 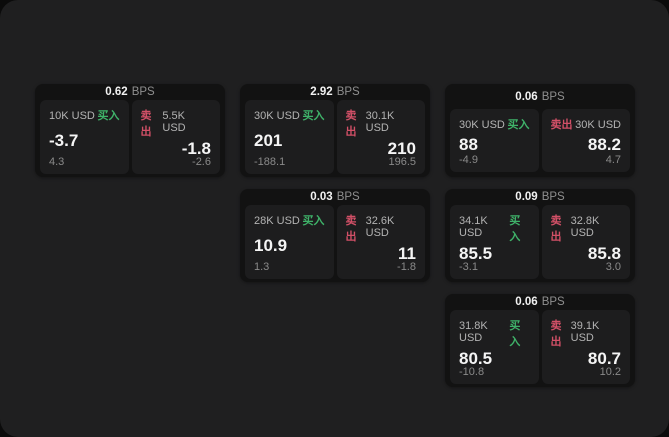 I want to click on sell-panel: 卖出 32.8K USD 85.8 3.0, so click(x=585, y=242).